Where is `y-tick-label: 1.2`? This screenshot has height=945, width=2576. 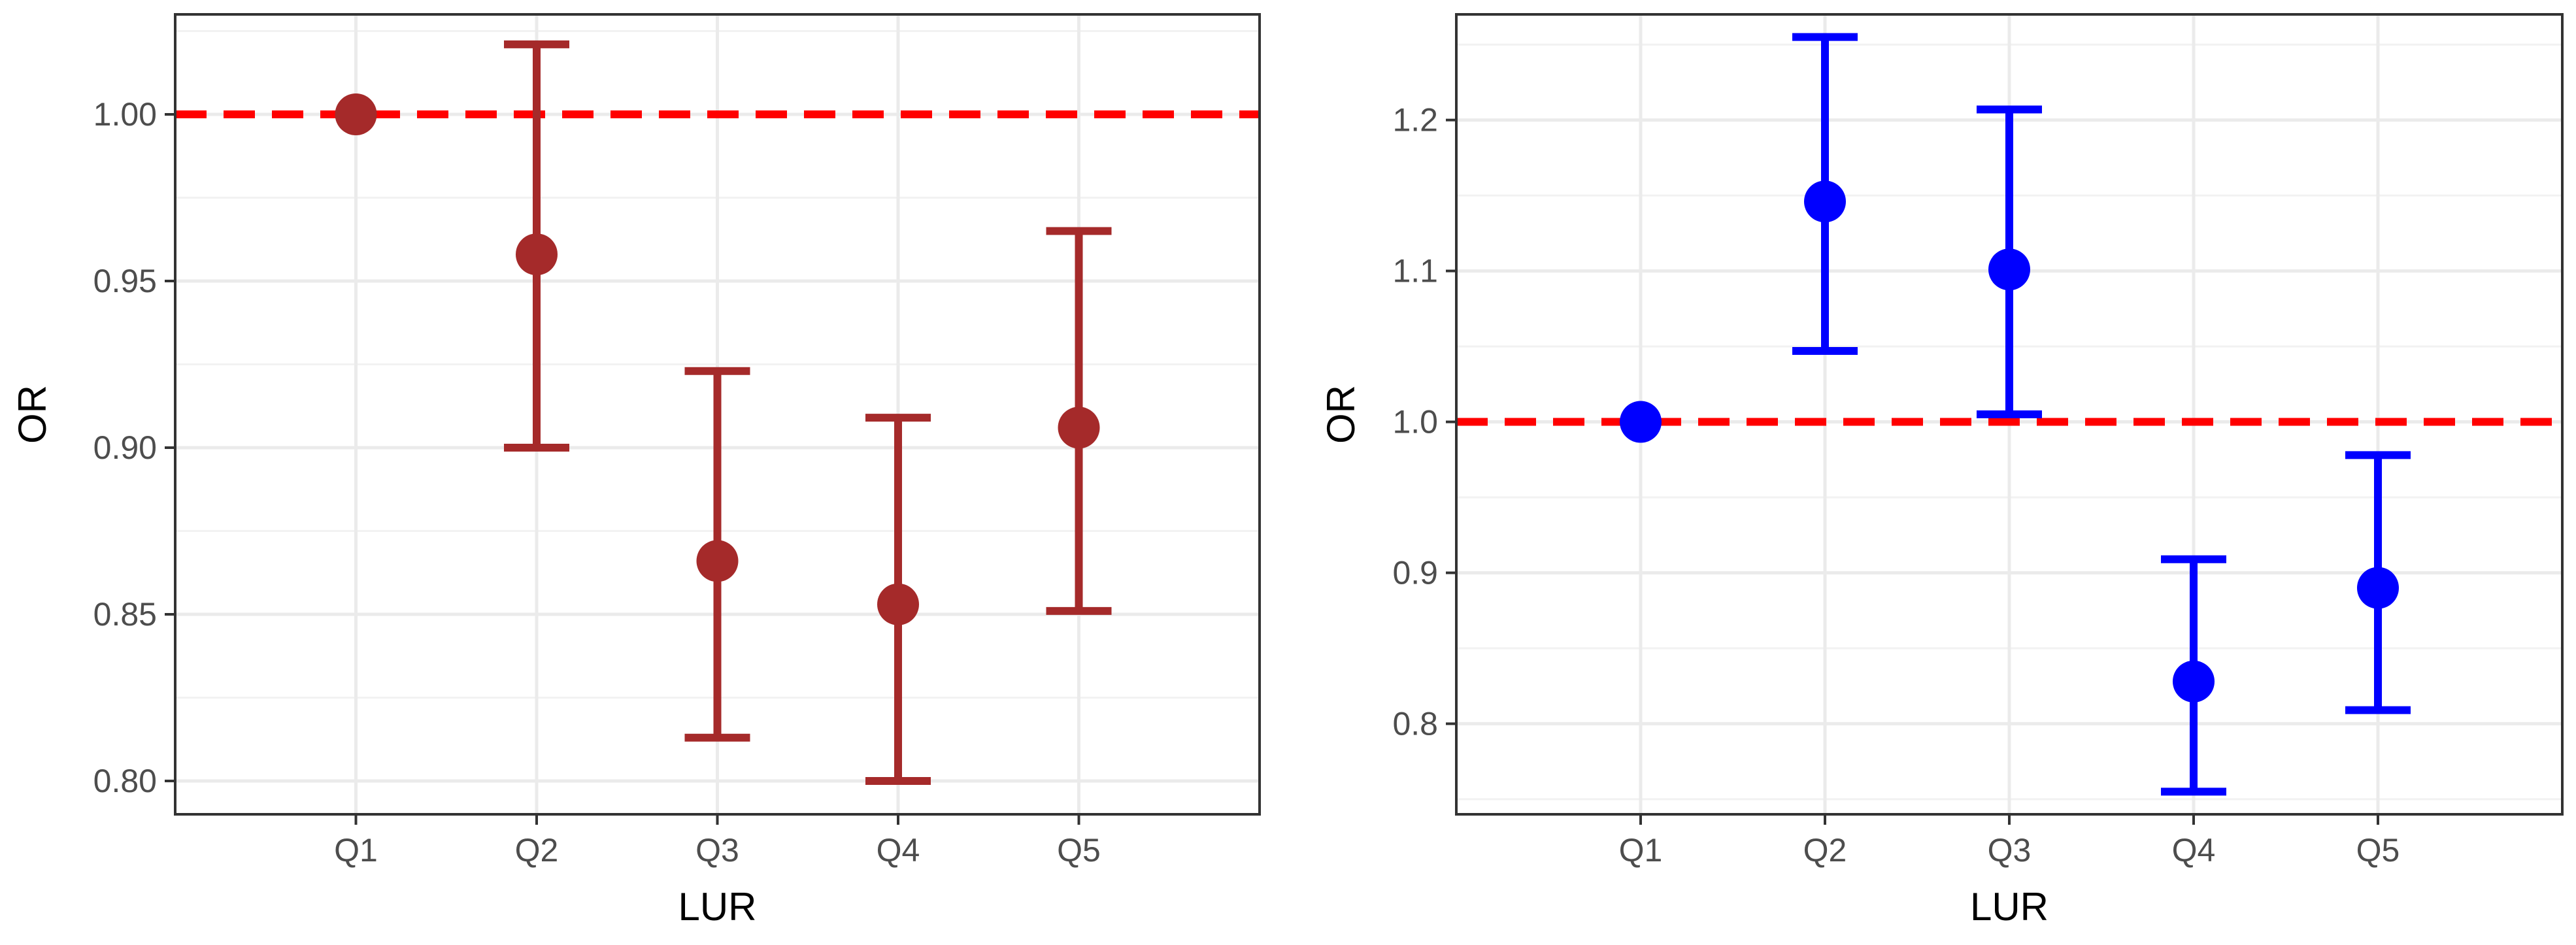
y-tick-label: 1.2 is located at coordinates (1415, 120).